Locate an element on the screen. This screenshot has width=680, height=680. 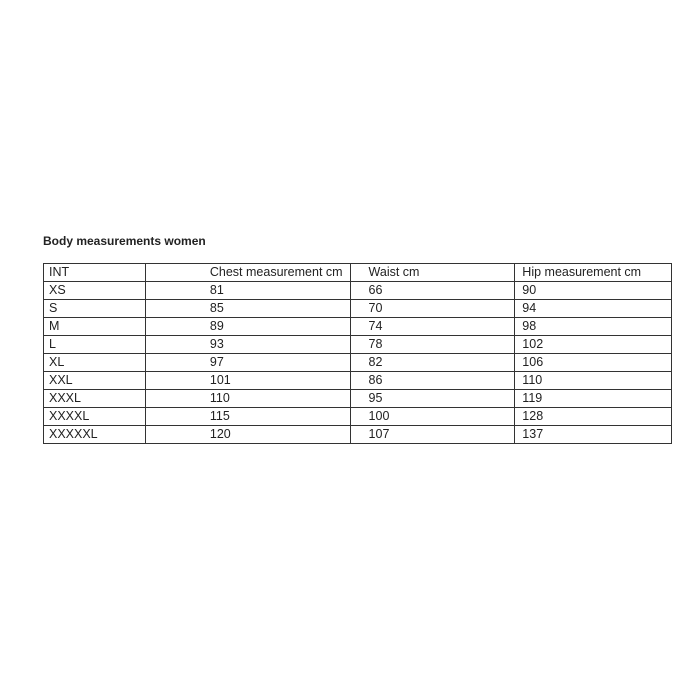
header-cell: INT is located at coordinates (94, 272).